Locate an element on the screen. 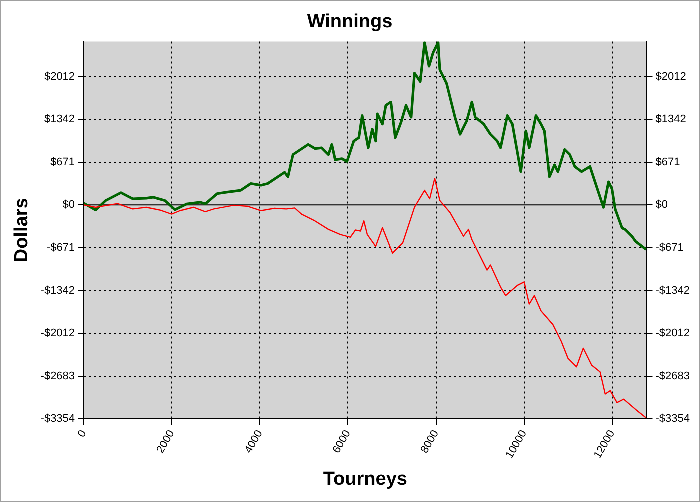 This screenshot has width=700, height=502. y-tick-label: -$2683 is located at coordinates (58, 376).